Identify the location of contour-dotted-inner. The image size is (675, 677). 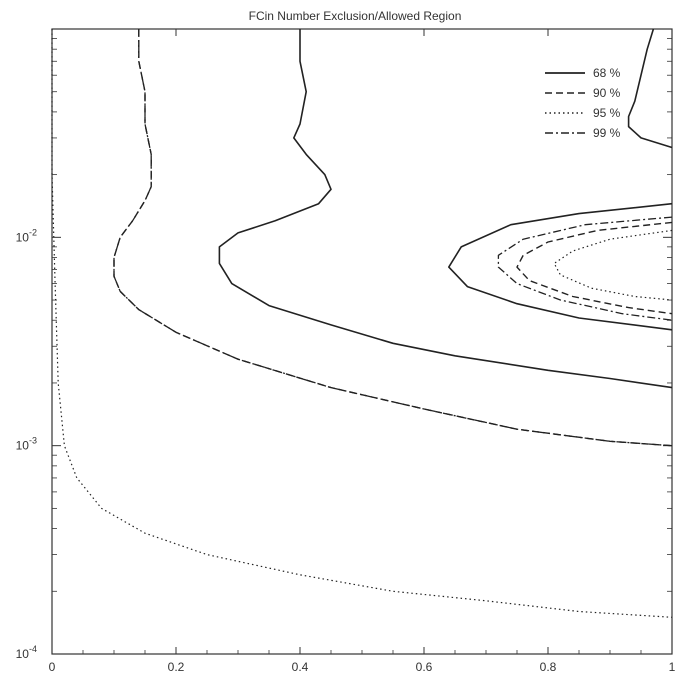
(613, 265).